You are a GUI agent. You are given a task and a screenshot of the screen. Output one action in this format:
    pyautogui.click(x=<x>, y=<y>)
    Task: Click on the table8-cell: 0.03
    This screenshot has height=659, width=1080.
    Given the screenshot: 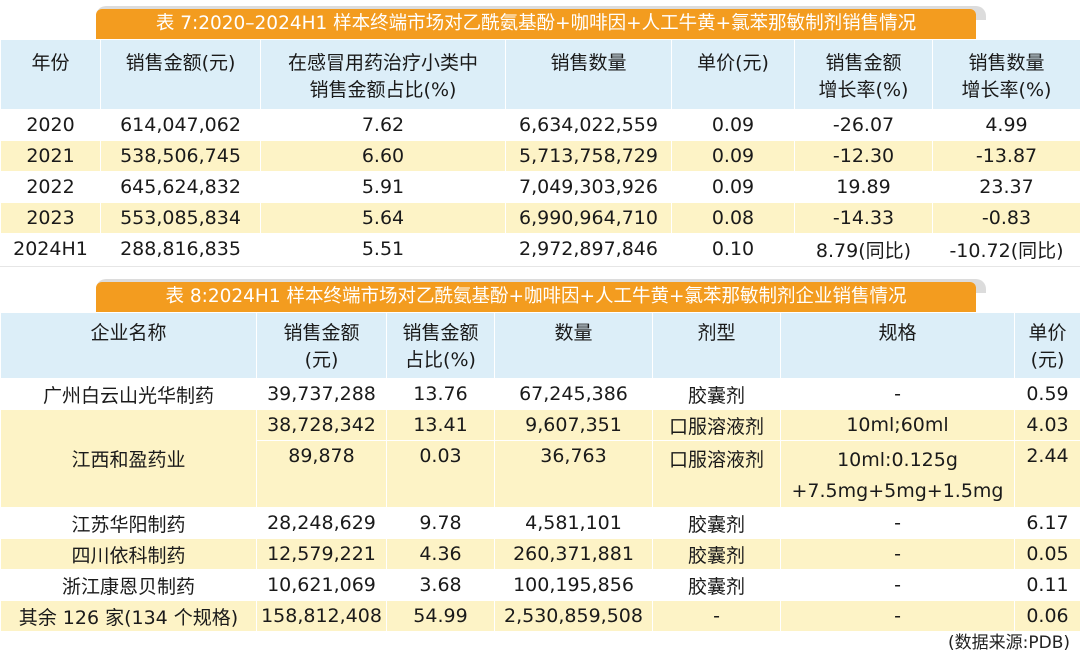 What is the action you would take?
    pyautogui.click(x=440, y=474)
    